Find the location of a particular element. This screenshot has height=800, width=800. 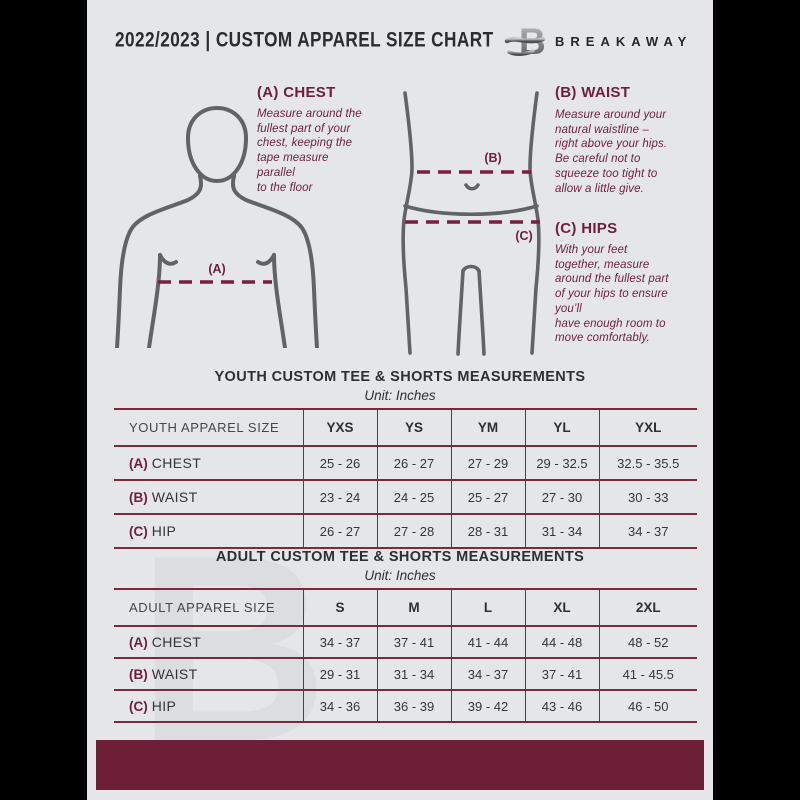

breakaway-logo-icon: B is located at coordinates (525, 41).